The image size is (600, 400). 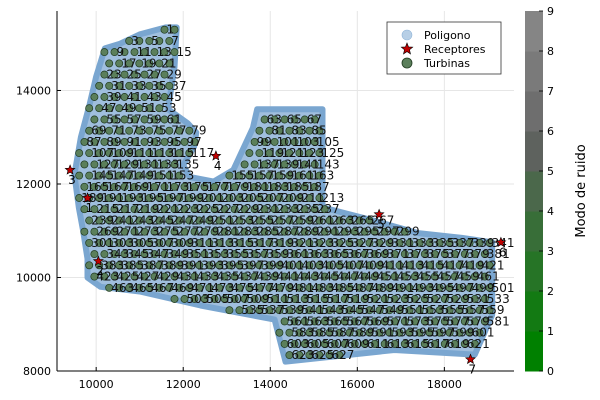 I want to click on turbine-label: 483, so click(x=322, y=288).